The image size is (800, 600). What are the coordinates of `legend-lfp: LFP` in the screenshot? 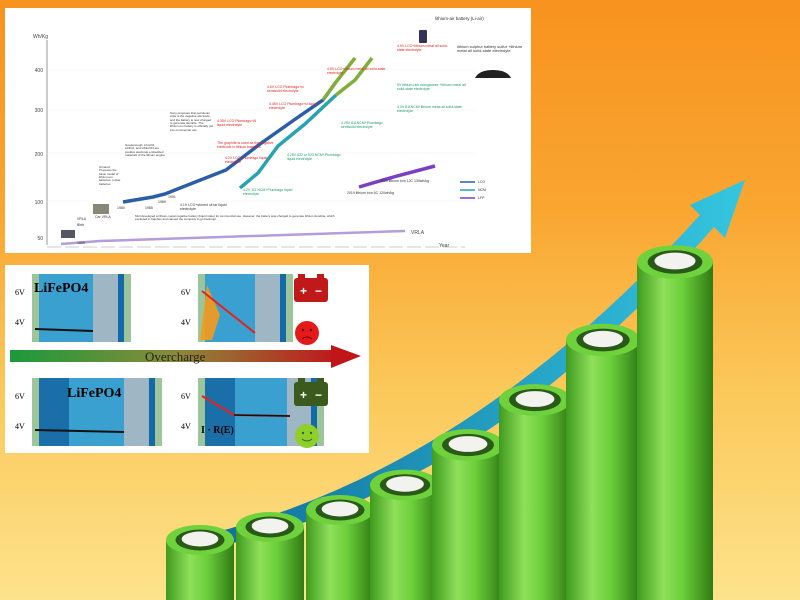 It's located at (481, 198).